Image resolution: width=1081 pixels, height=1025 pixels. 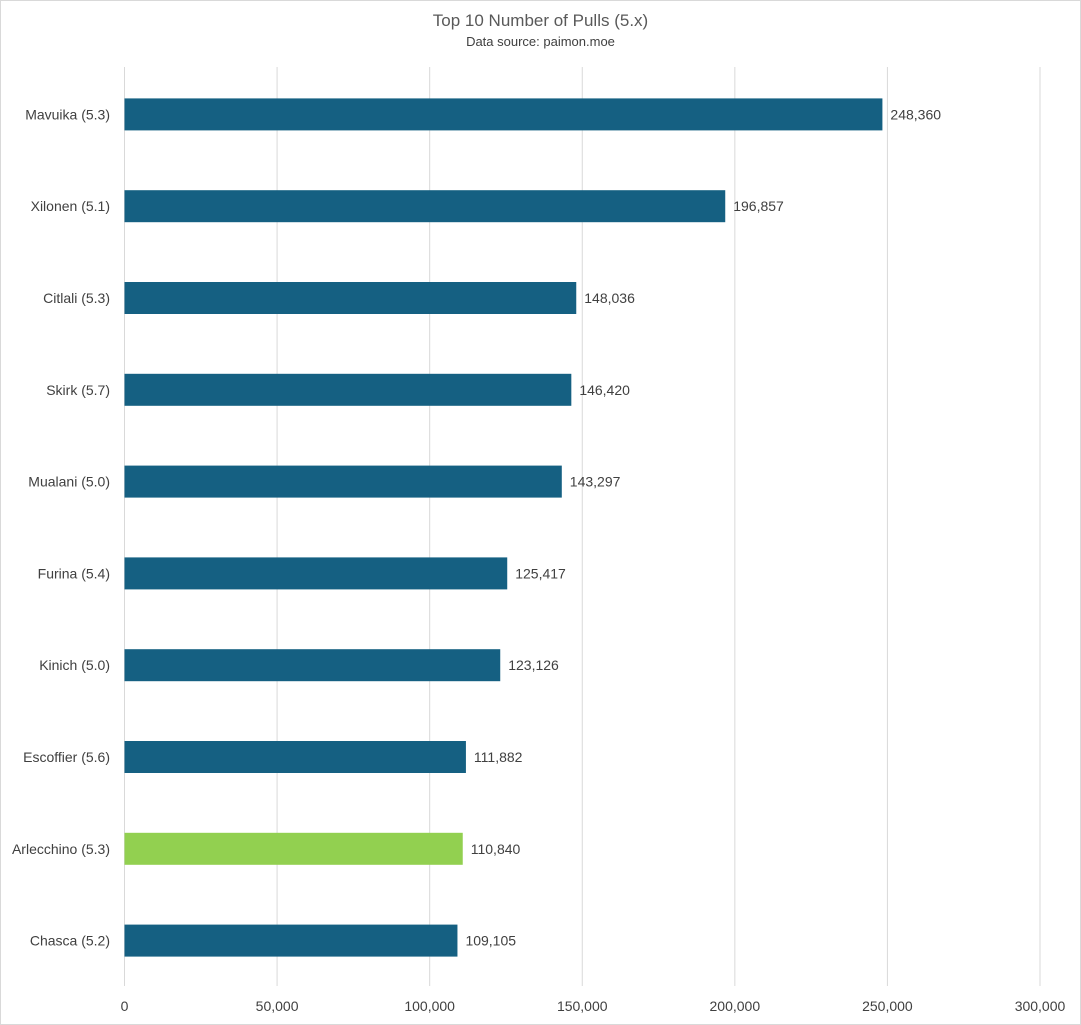 I want to click on category-label: Skirk (5.7), so click(x=78, y=390).